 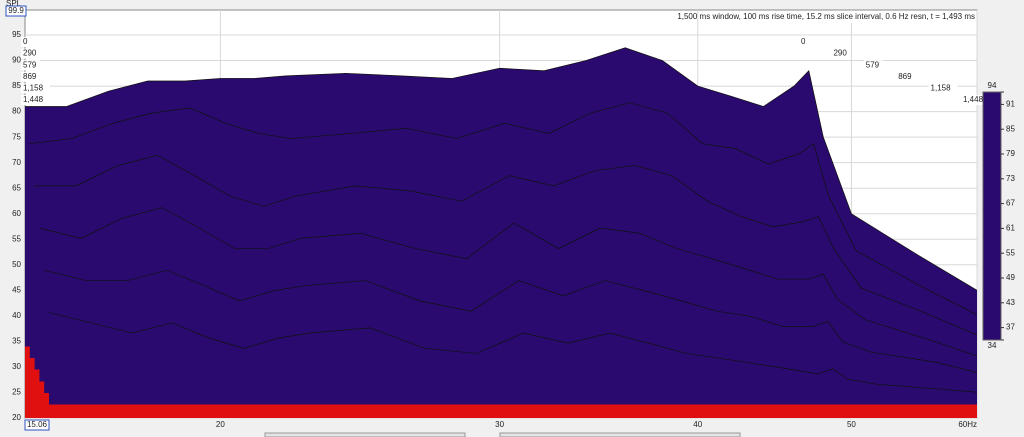 I want to click on colorbar-tick-label: 49, so click(x=1010, y=277).